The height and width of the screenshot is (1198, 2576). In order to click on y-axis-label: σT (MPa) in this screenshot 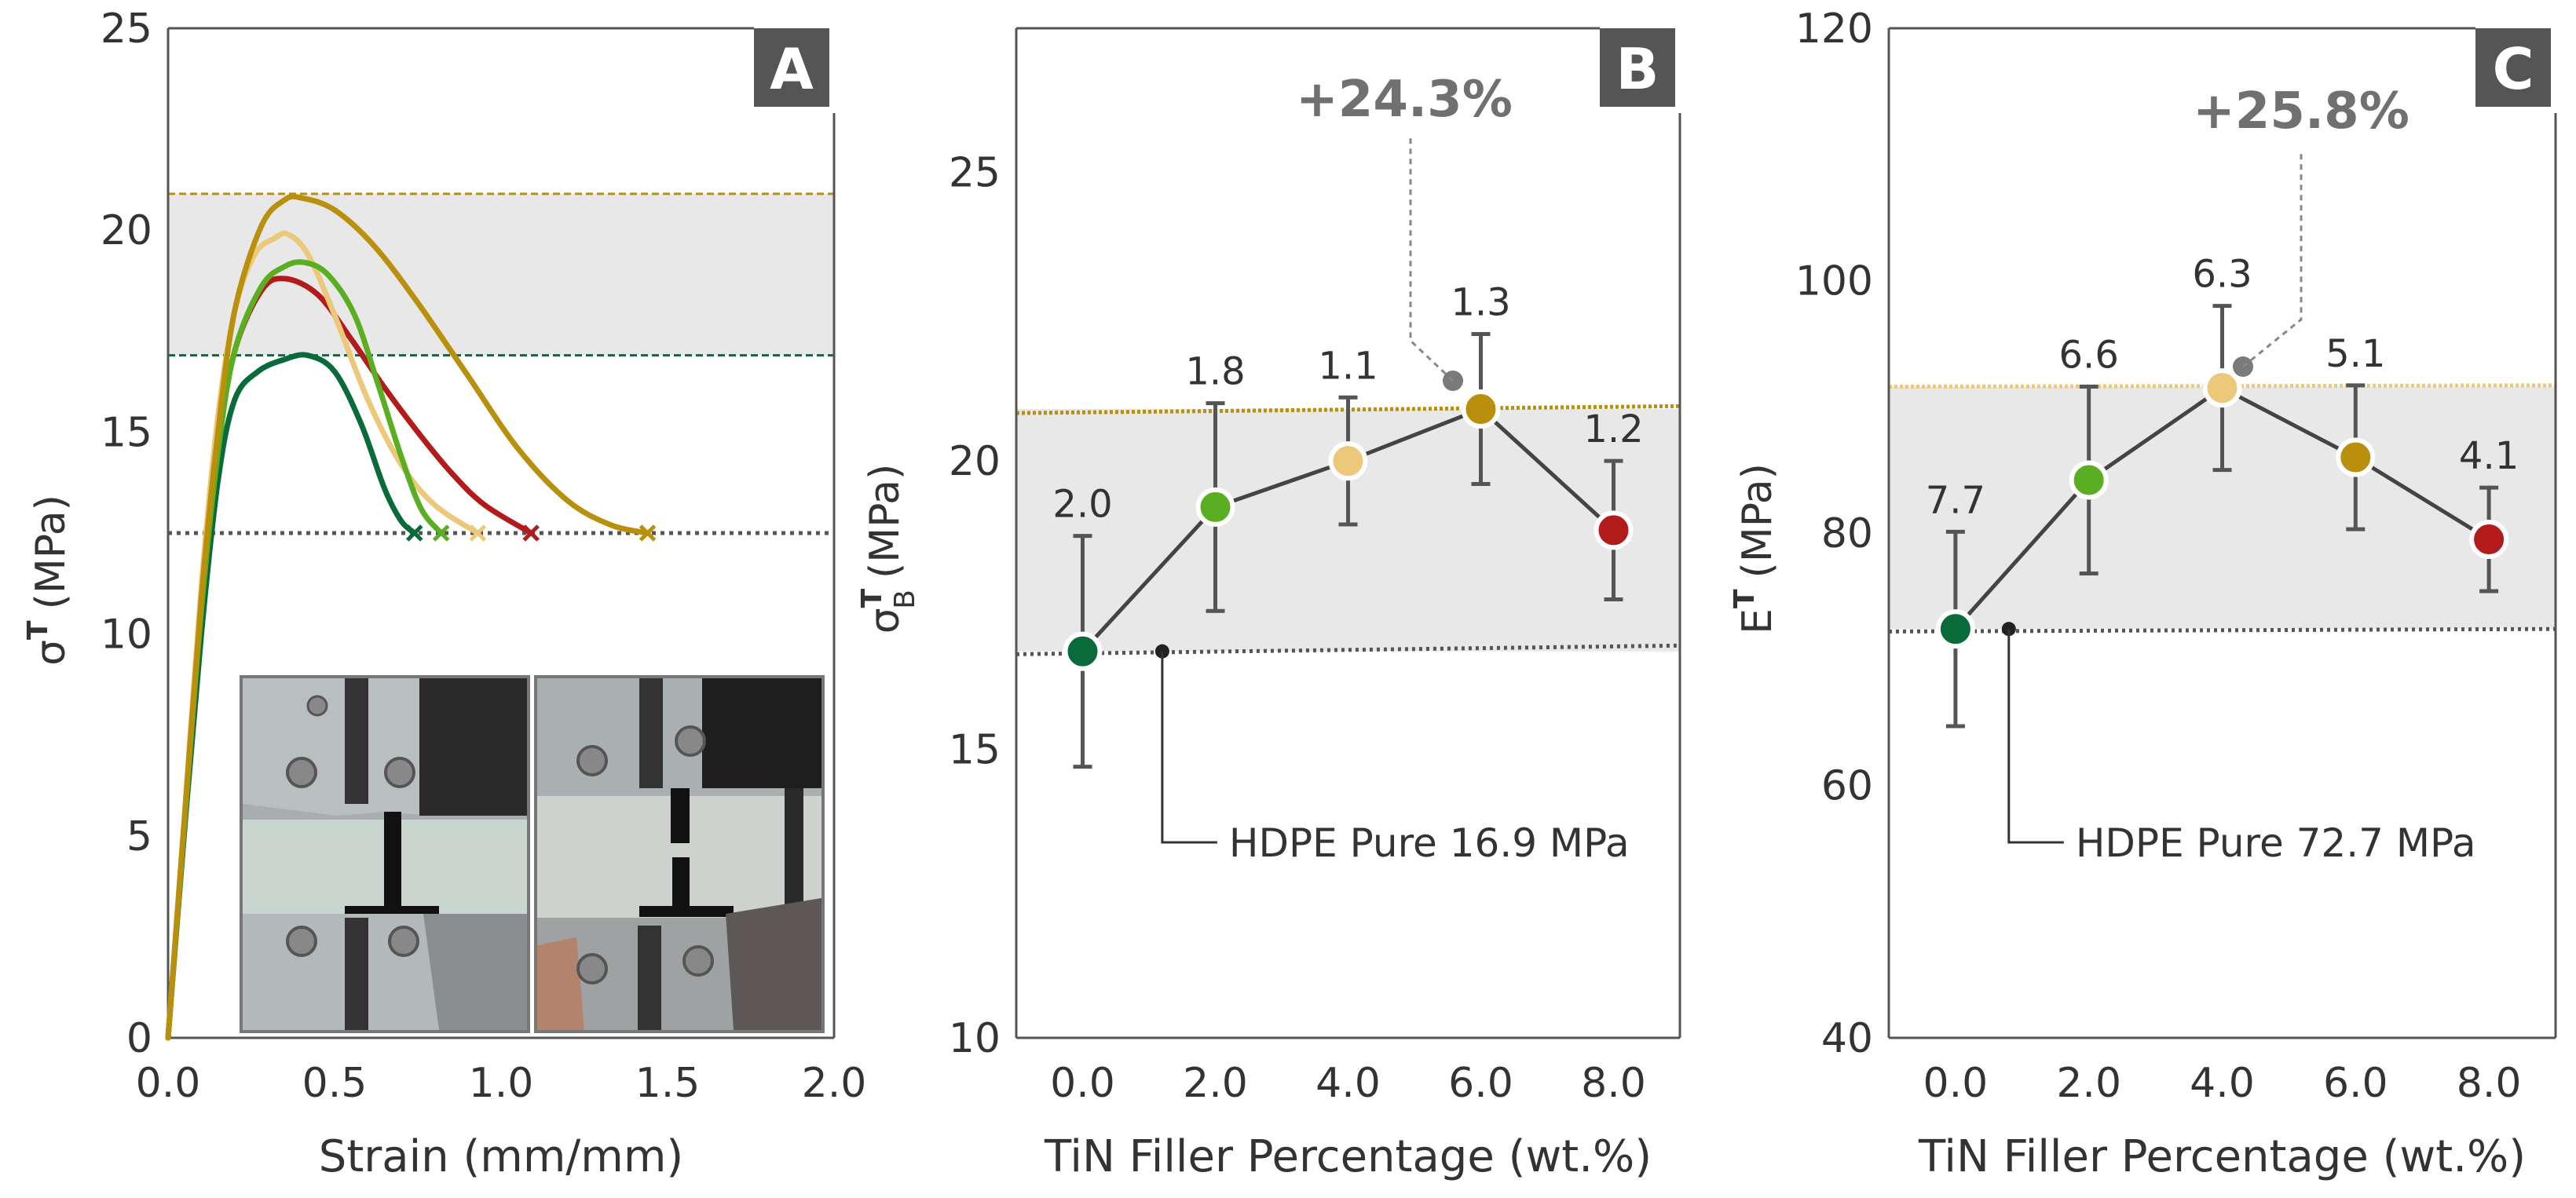, I will do `click(49, 580)`.